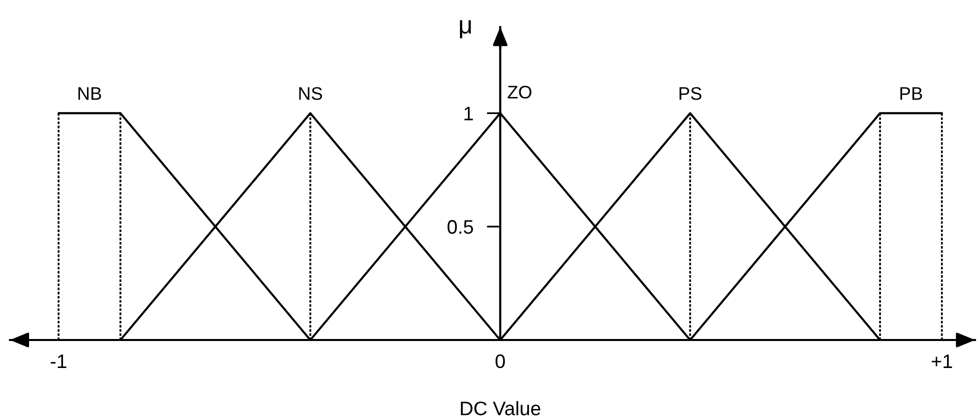  Describe the element at coordinates (468, 113) in the screenshot. I see `y-tick-label: 1` at that location.